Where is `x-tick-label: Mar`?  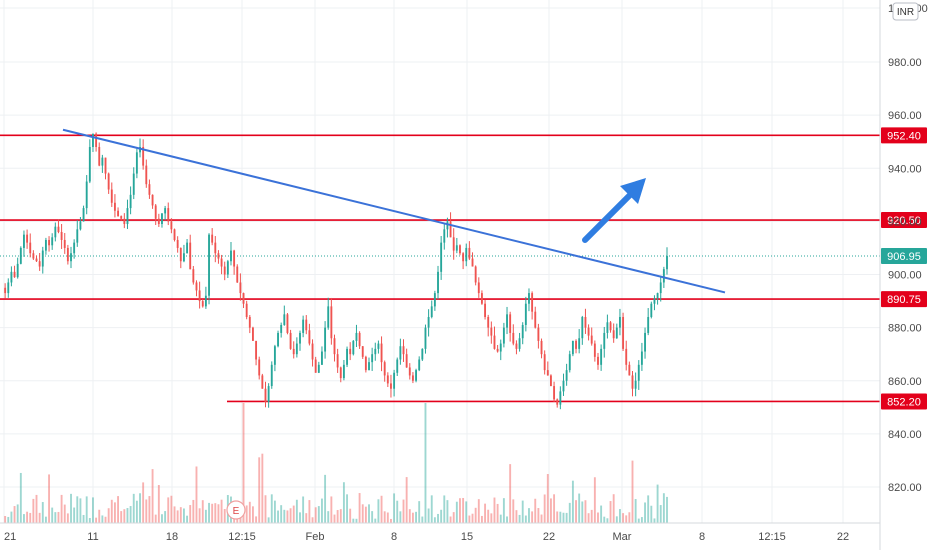 x-tick-label: Mar is located at coordinates (622, 537).